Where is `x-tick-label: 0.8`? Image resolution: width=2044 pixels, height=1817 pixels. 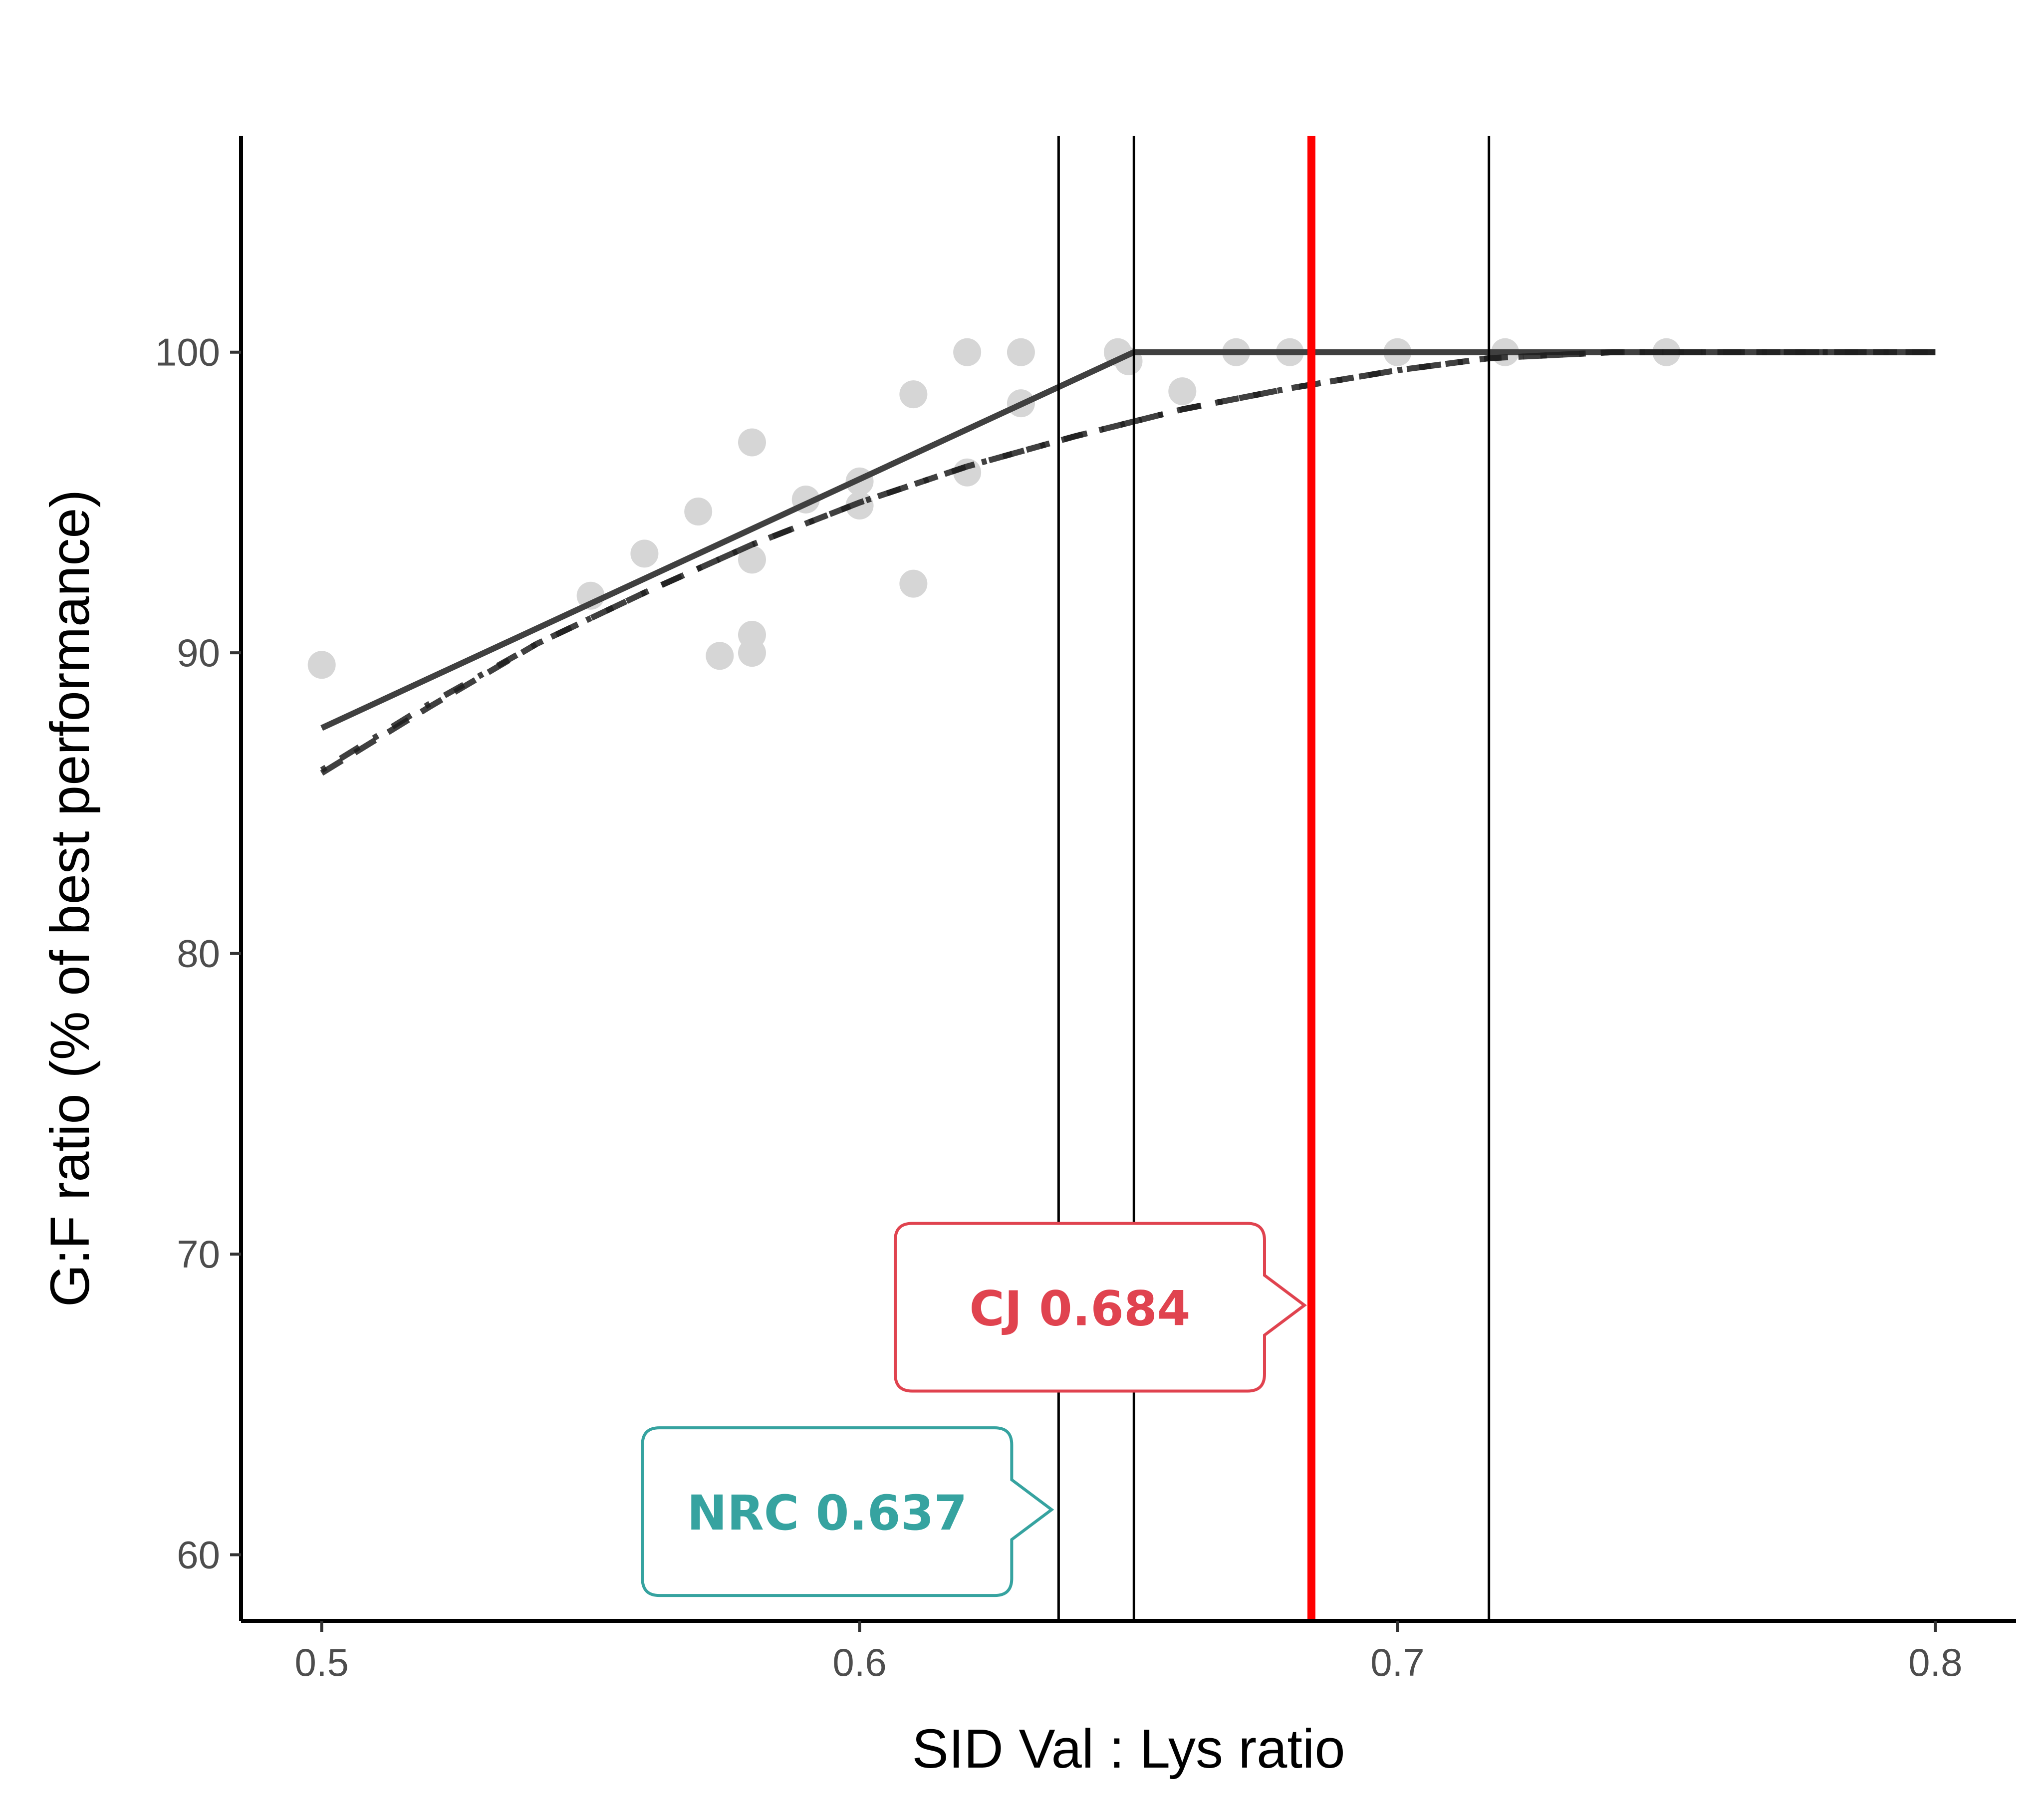 x-tick-label: 0.8 is located at coordinates (1935, 1662).